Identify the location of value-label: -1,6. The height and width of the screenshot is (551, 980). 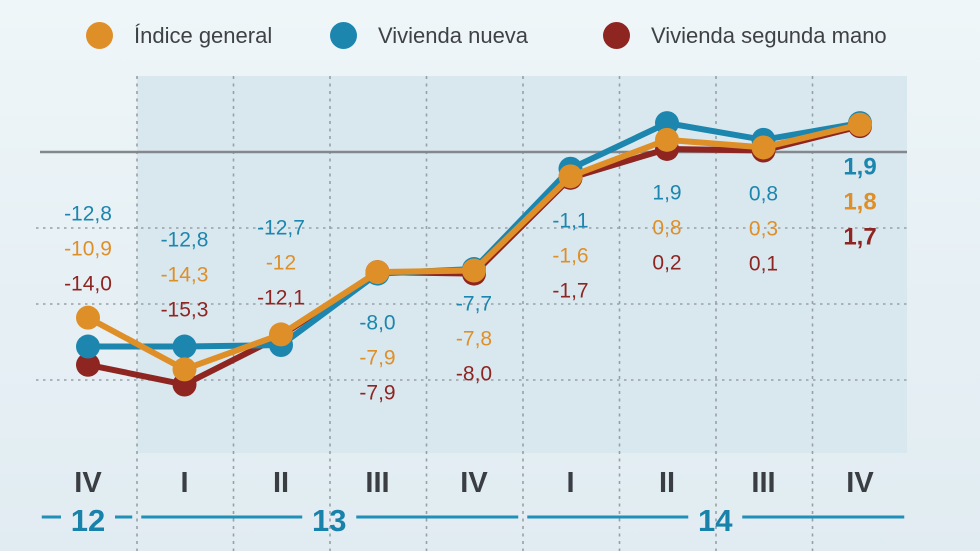
(570, 255).